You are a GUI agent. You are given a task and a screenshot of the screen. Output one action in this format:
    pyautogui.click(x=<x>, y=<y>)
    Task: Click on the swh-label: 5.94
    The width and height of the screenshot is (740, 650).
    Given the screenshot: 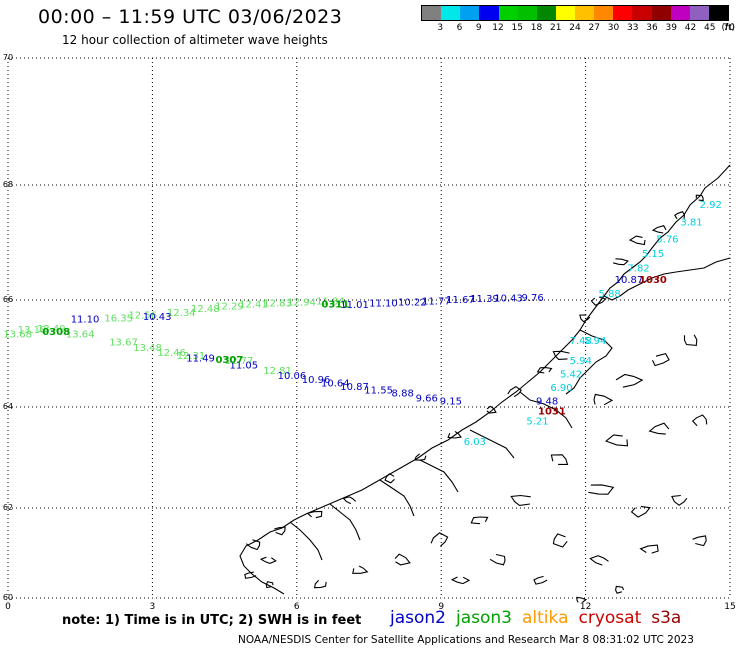 What is the action you would take?
    pyautogui.click(x=581, y=361)
    